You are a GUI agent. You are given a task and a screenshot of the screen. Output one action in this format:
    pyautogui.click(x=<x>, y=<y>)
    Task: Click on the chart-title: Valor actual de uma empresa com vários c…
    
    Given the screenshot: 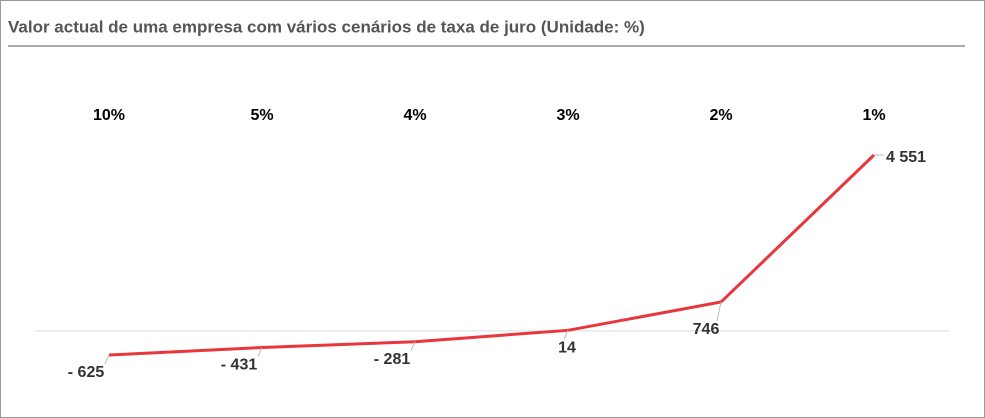 What is the action you would take?
    pyautogui.click(x=326, y=26)
    